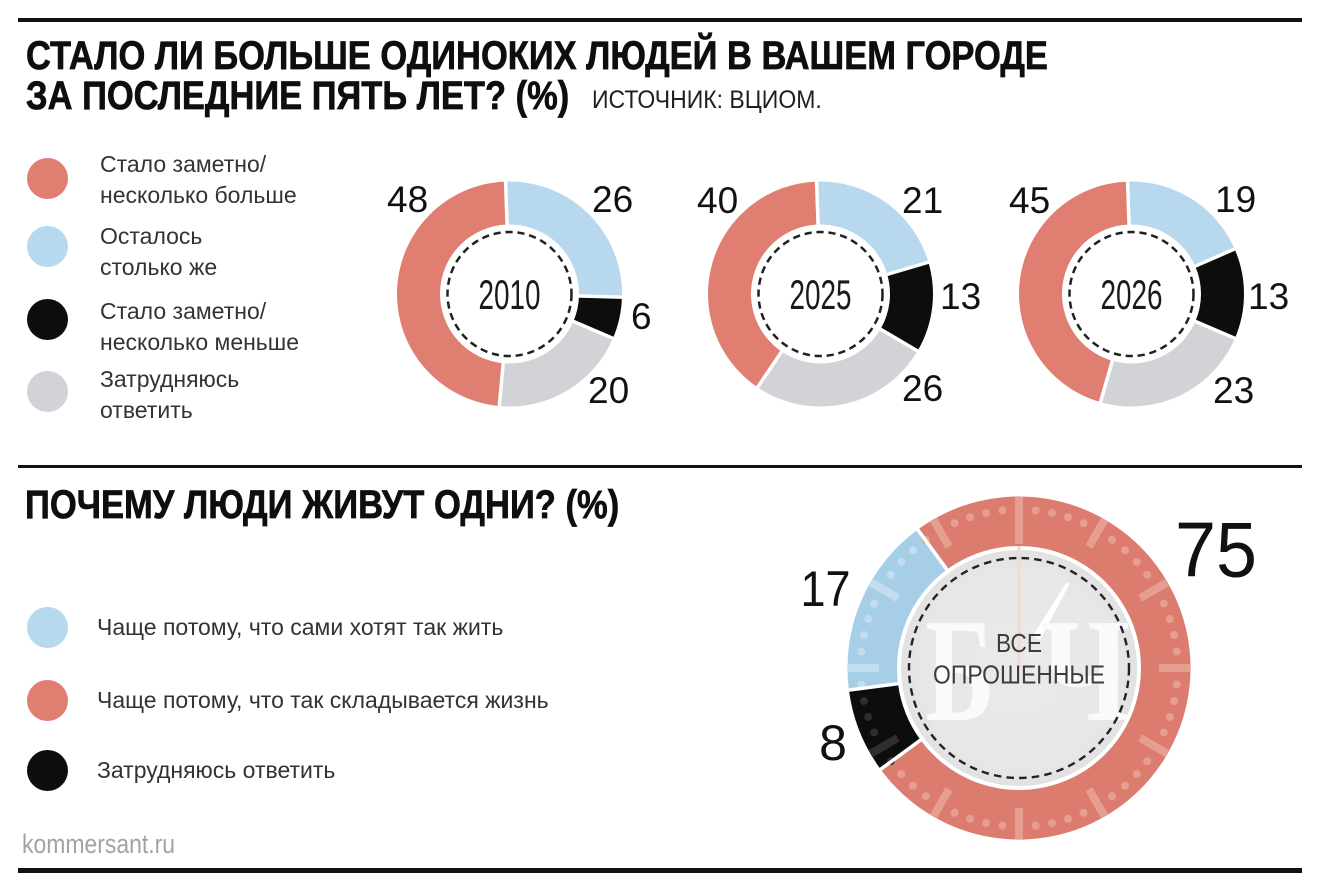 The width and height of the screenshot is (1320, 892). I want to click on svg-text: 2025, so click(821, 294).